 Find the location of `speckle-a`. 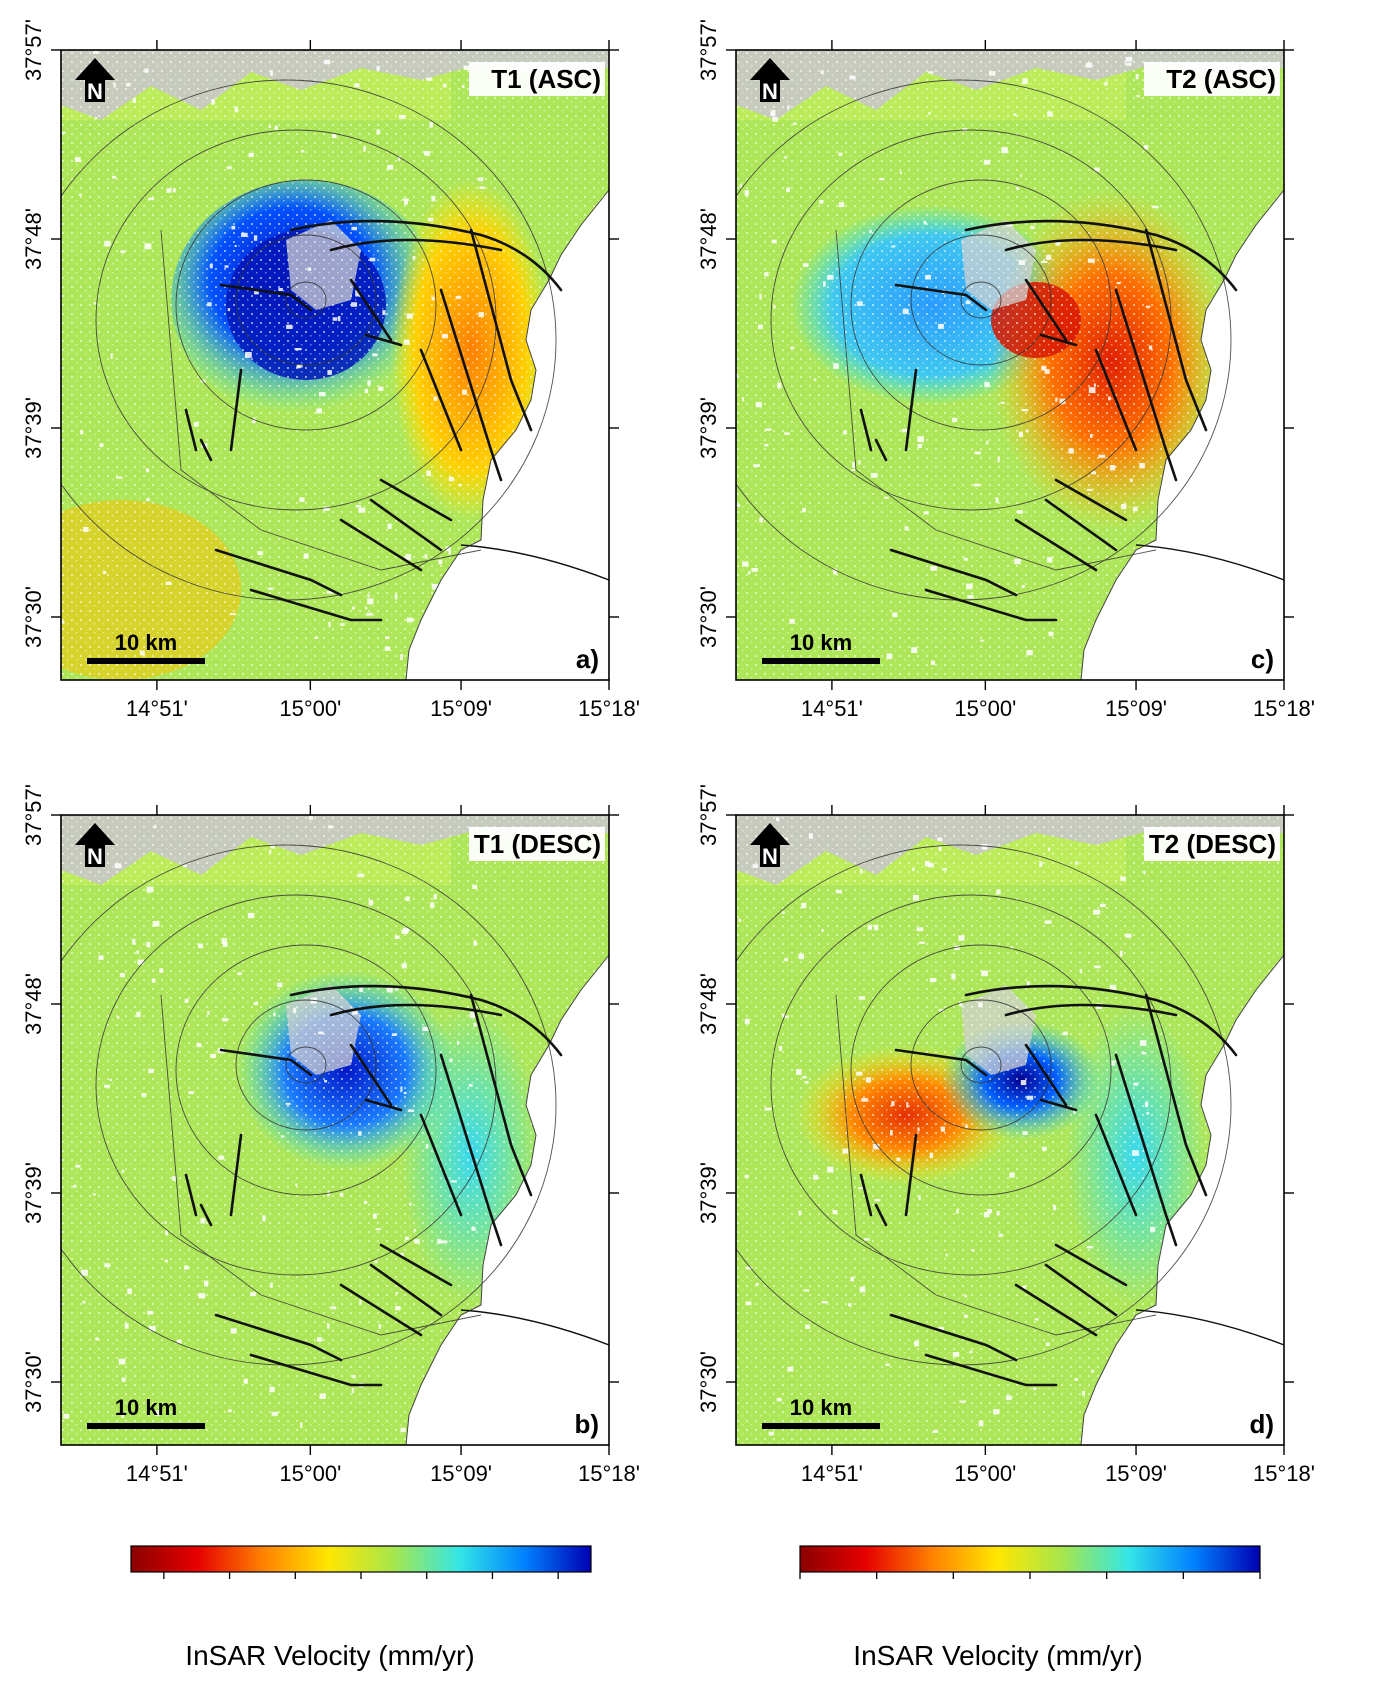

speckle-a is located at coordinates (335, 365).